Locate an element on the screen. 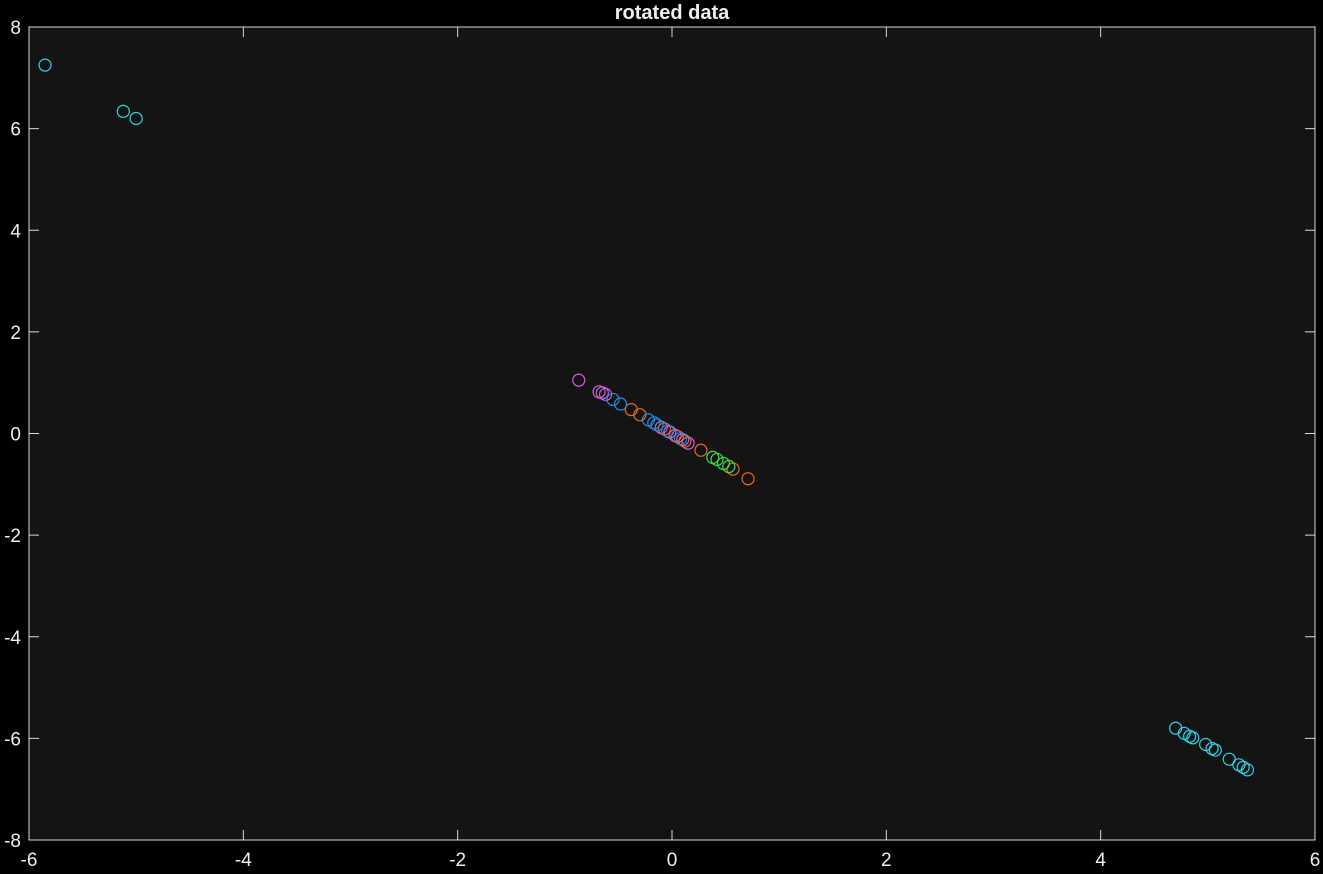  x-tick-label: 0 is located at coordinates (672, 859).